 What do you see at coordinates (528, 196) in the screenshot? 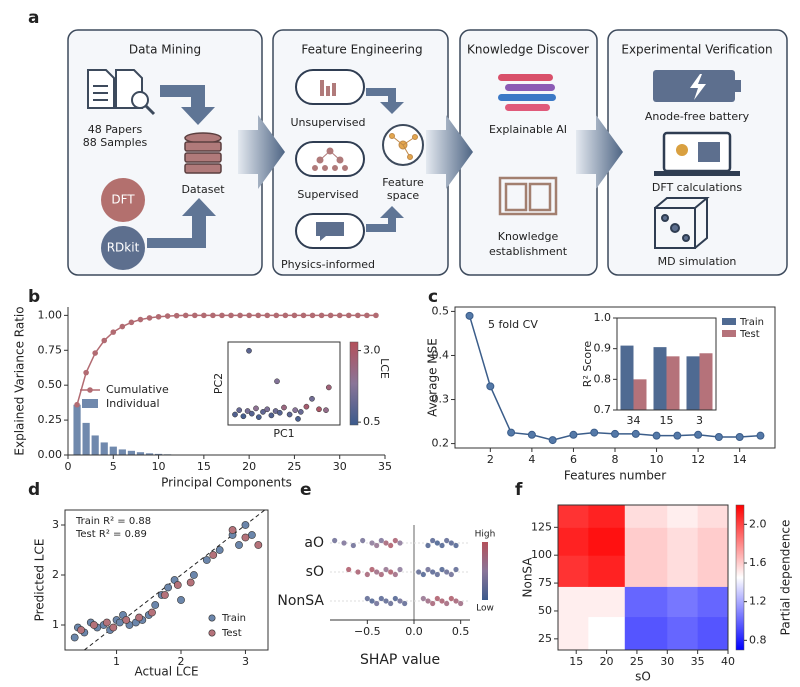
I see `book-icon` at bounding box center [528, 196].